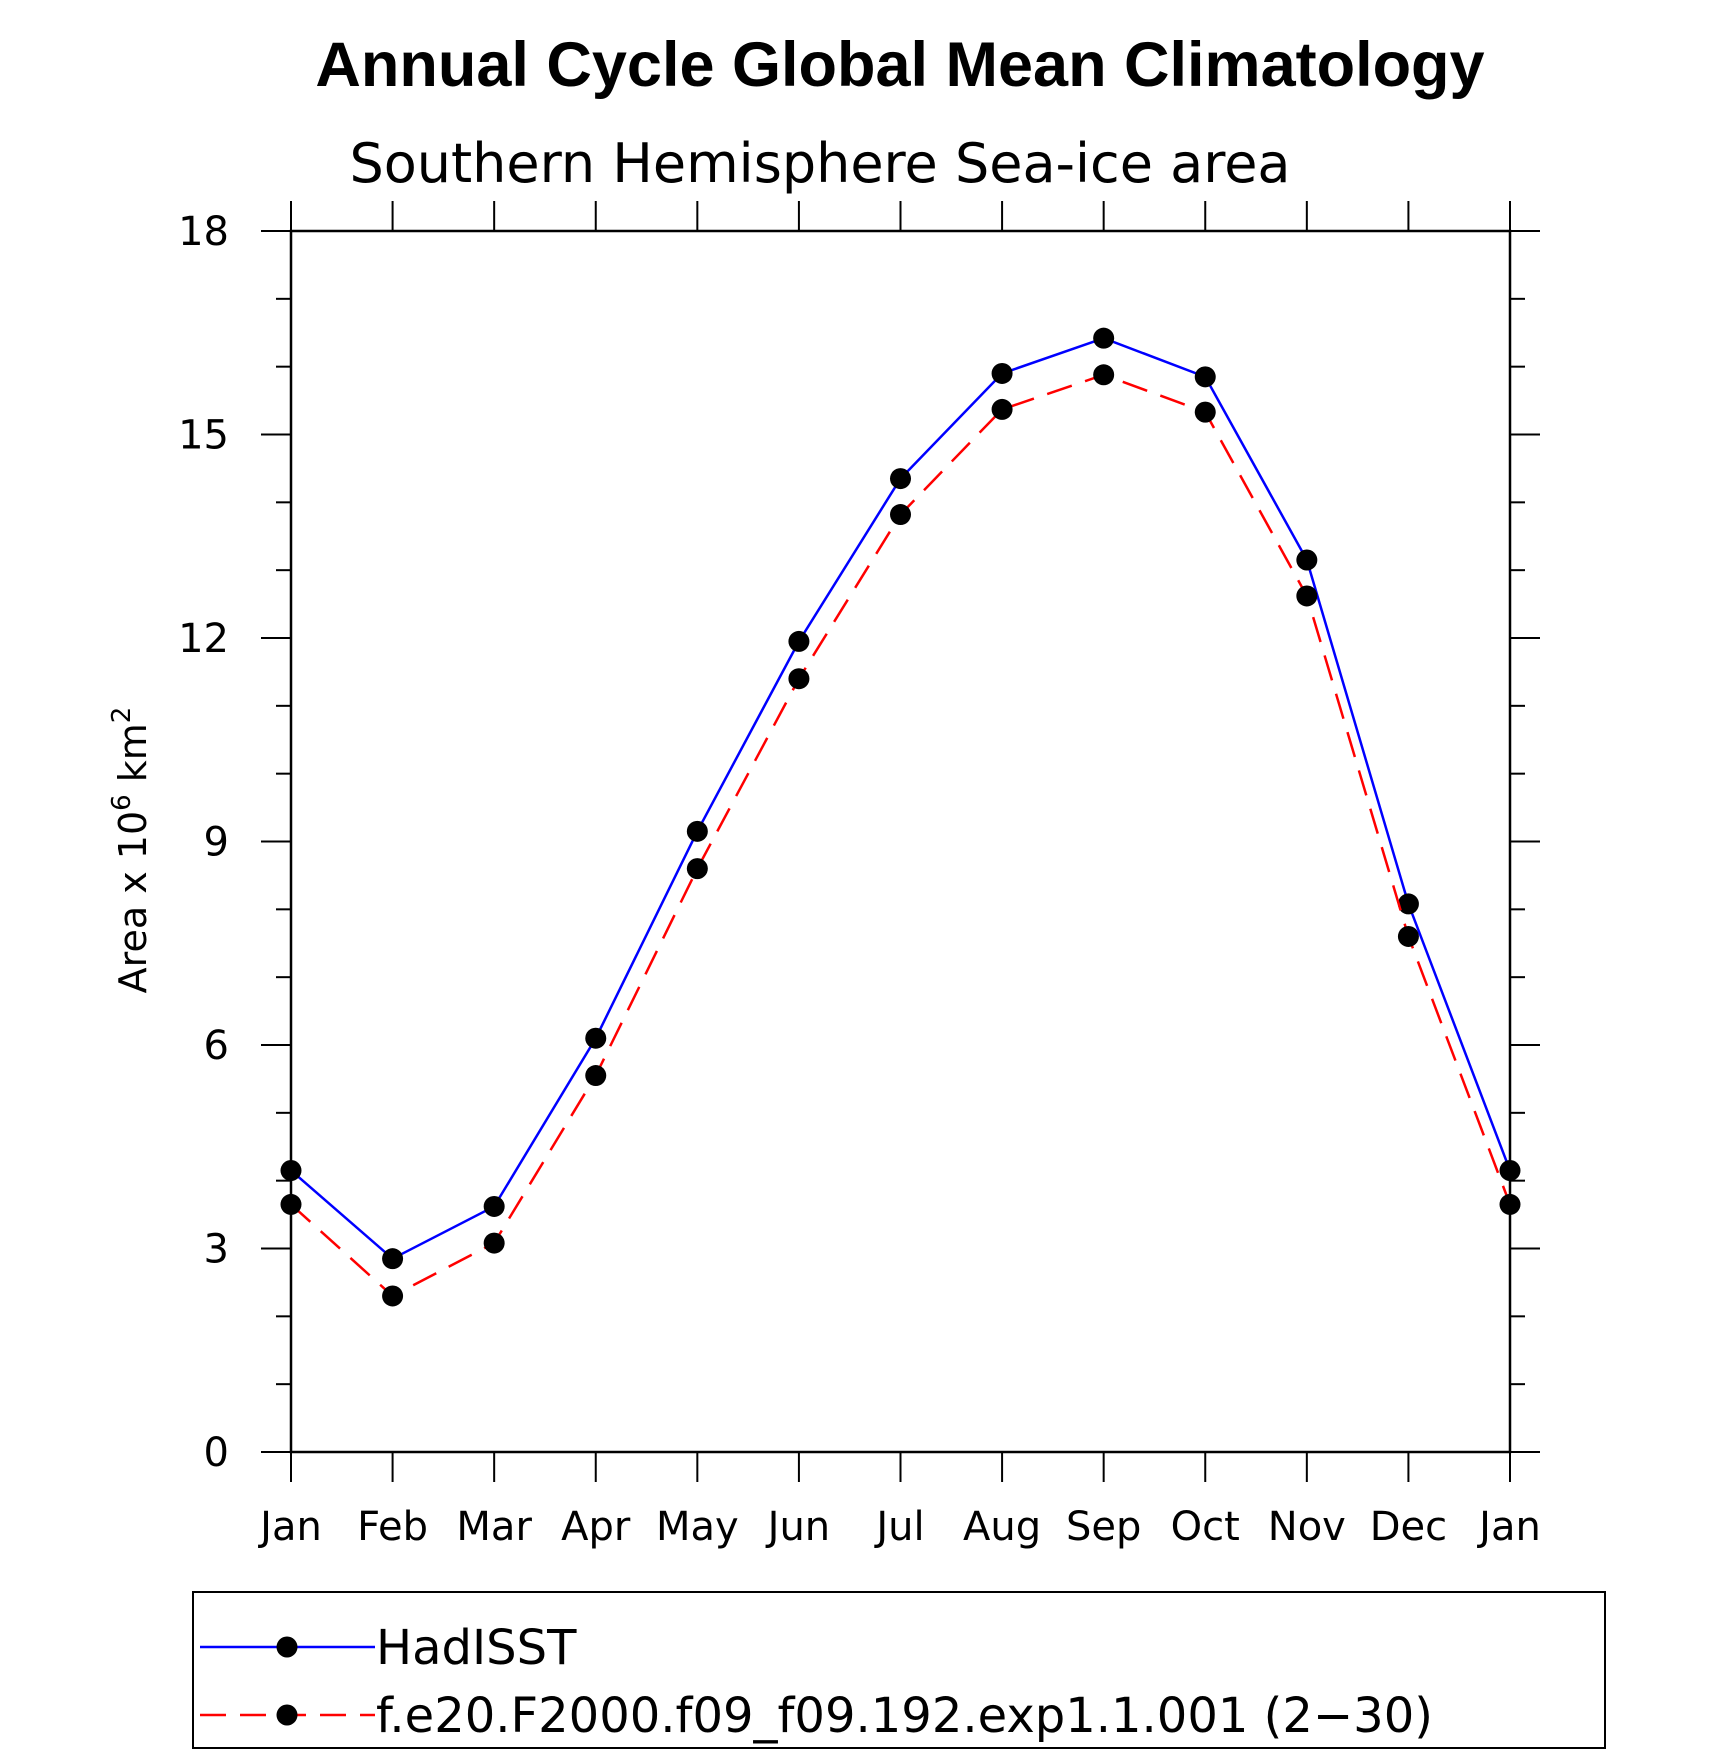  I want to click on legend-label: HadISST, so click(476, 1648).